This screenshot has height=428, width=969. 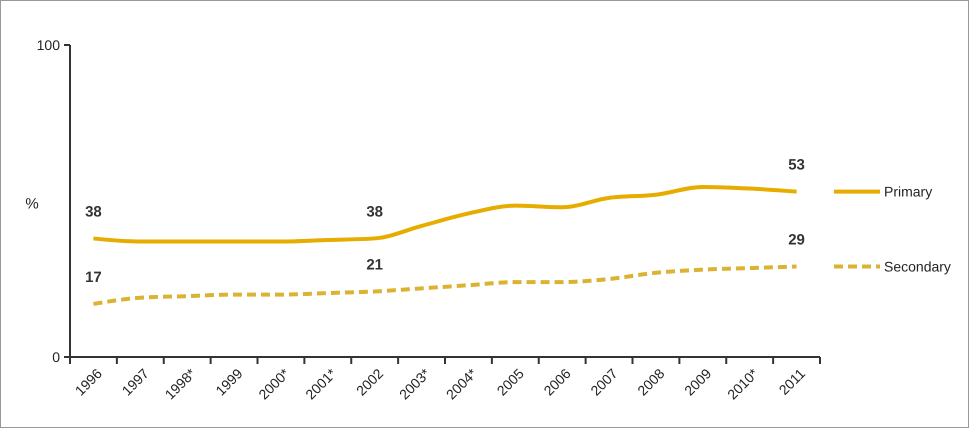 I want to click on legend-label: Primary, so click(x=908, y=192).